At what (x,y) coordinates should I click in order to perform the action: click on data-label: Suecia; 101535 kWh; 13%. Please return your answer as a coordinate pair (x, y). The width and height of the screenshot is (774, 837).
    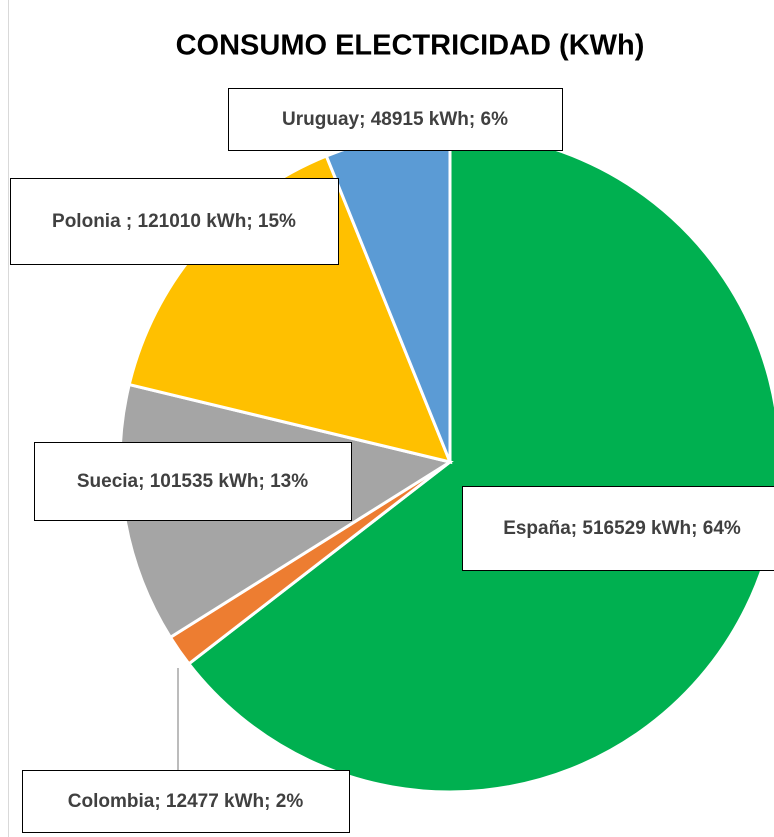
    Looking at the image, I should click on (192, 481).